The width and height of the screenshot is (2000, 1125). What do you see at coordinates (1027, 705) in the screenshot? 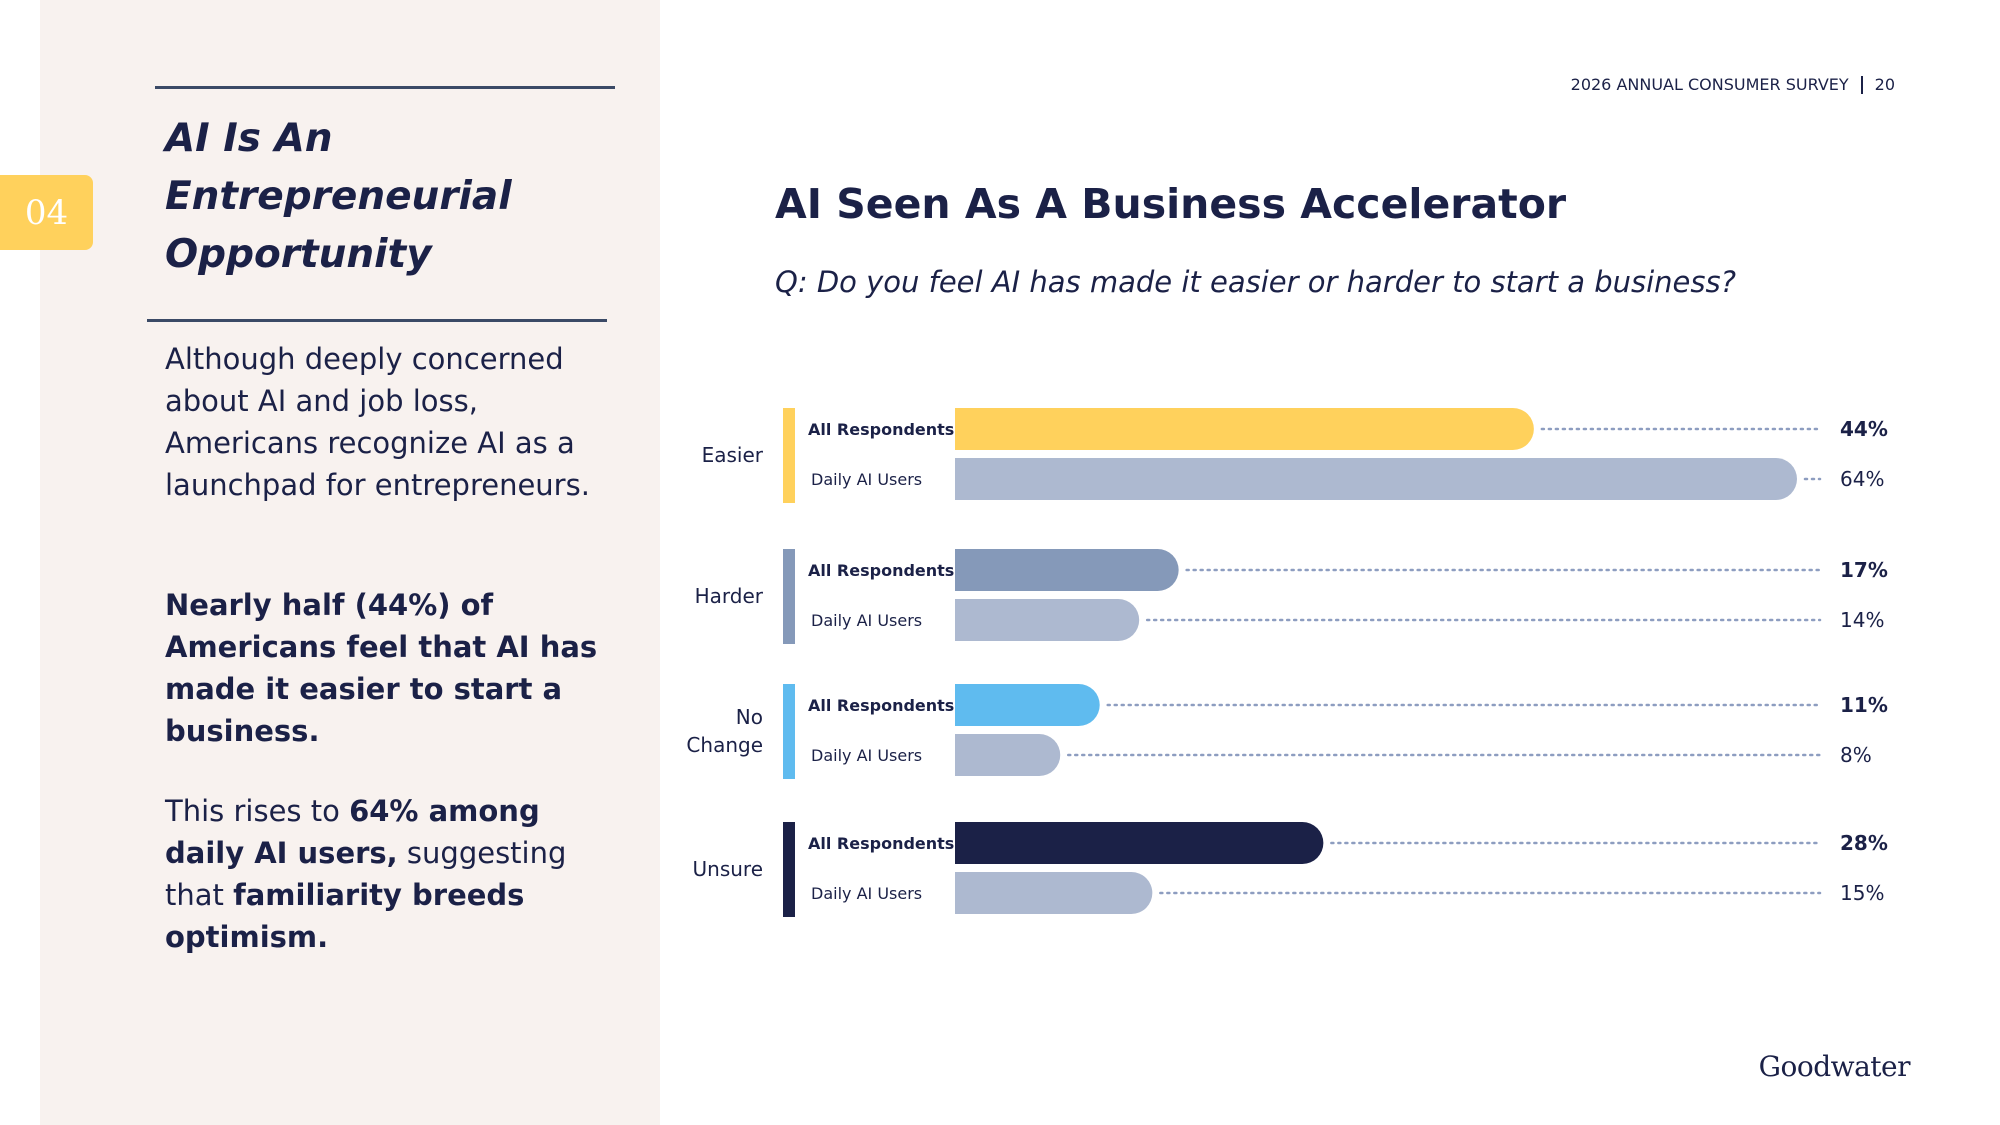
I see `bar-no-change-all-respondents` at bounding box center [1027, 705].